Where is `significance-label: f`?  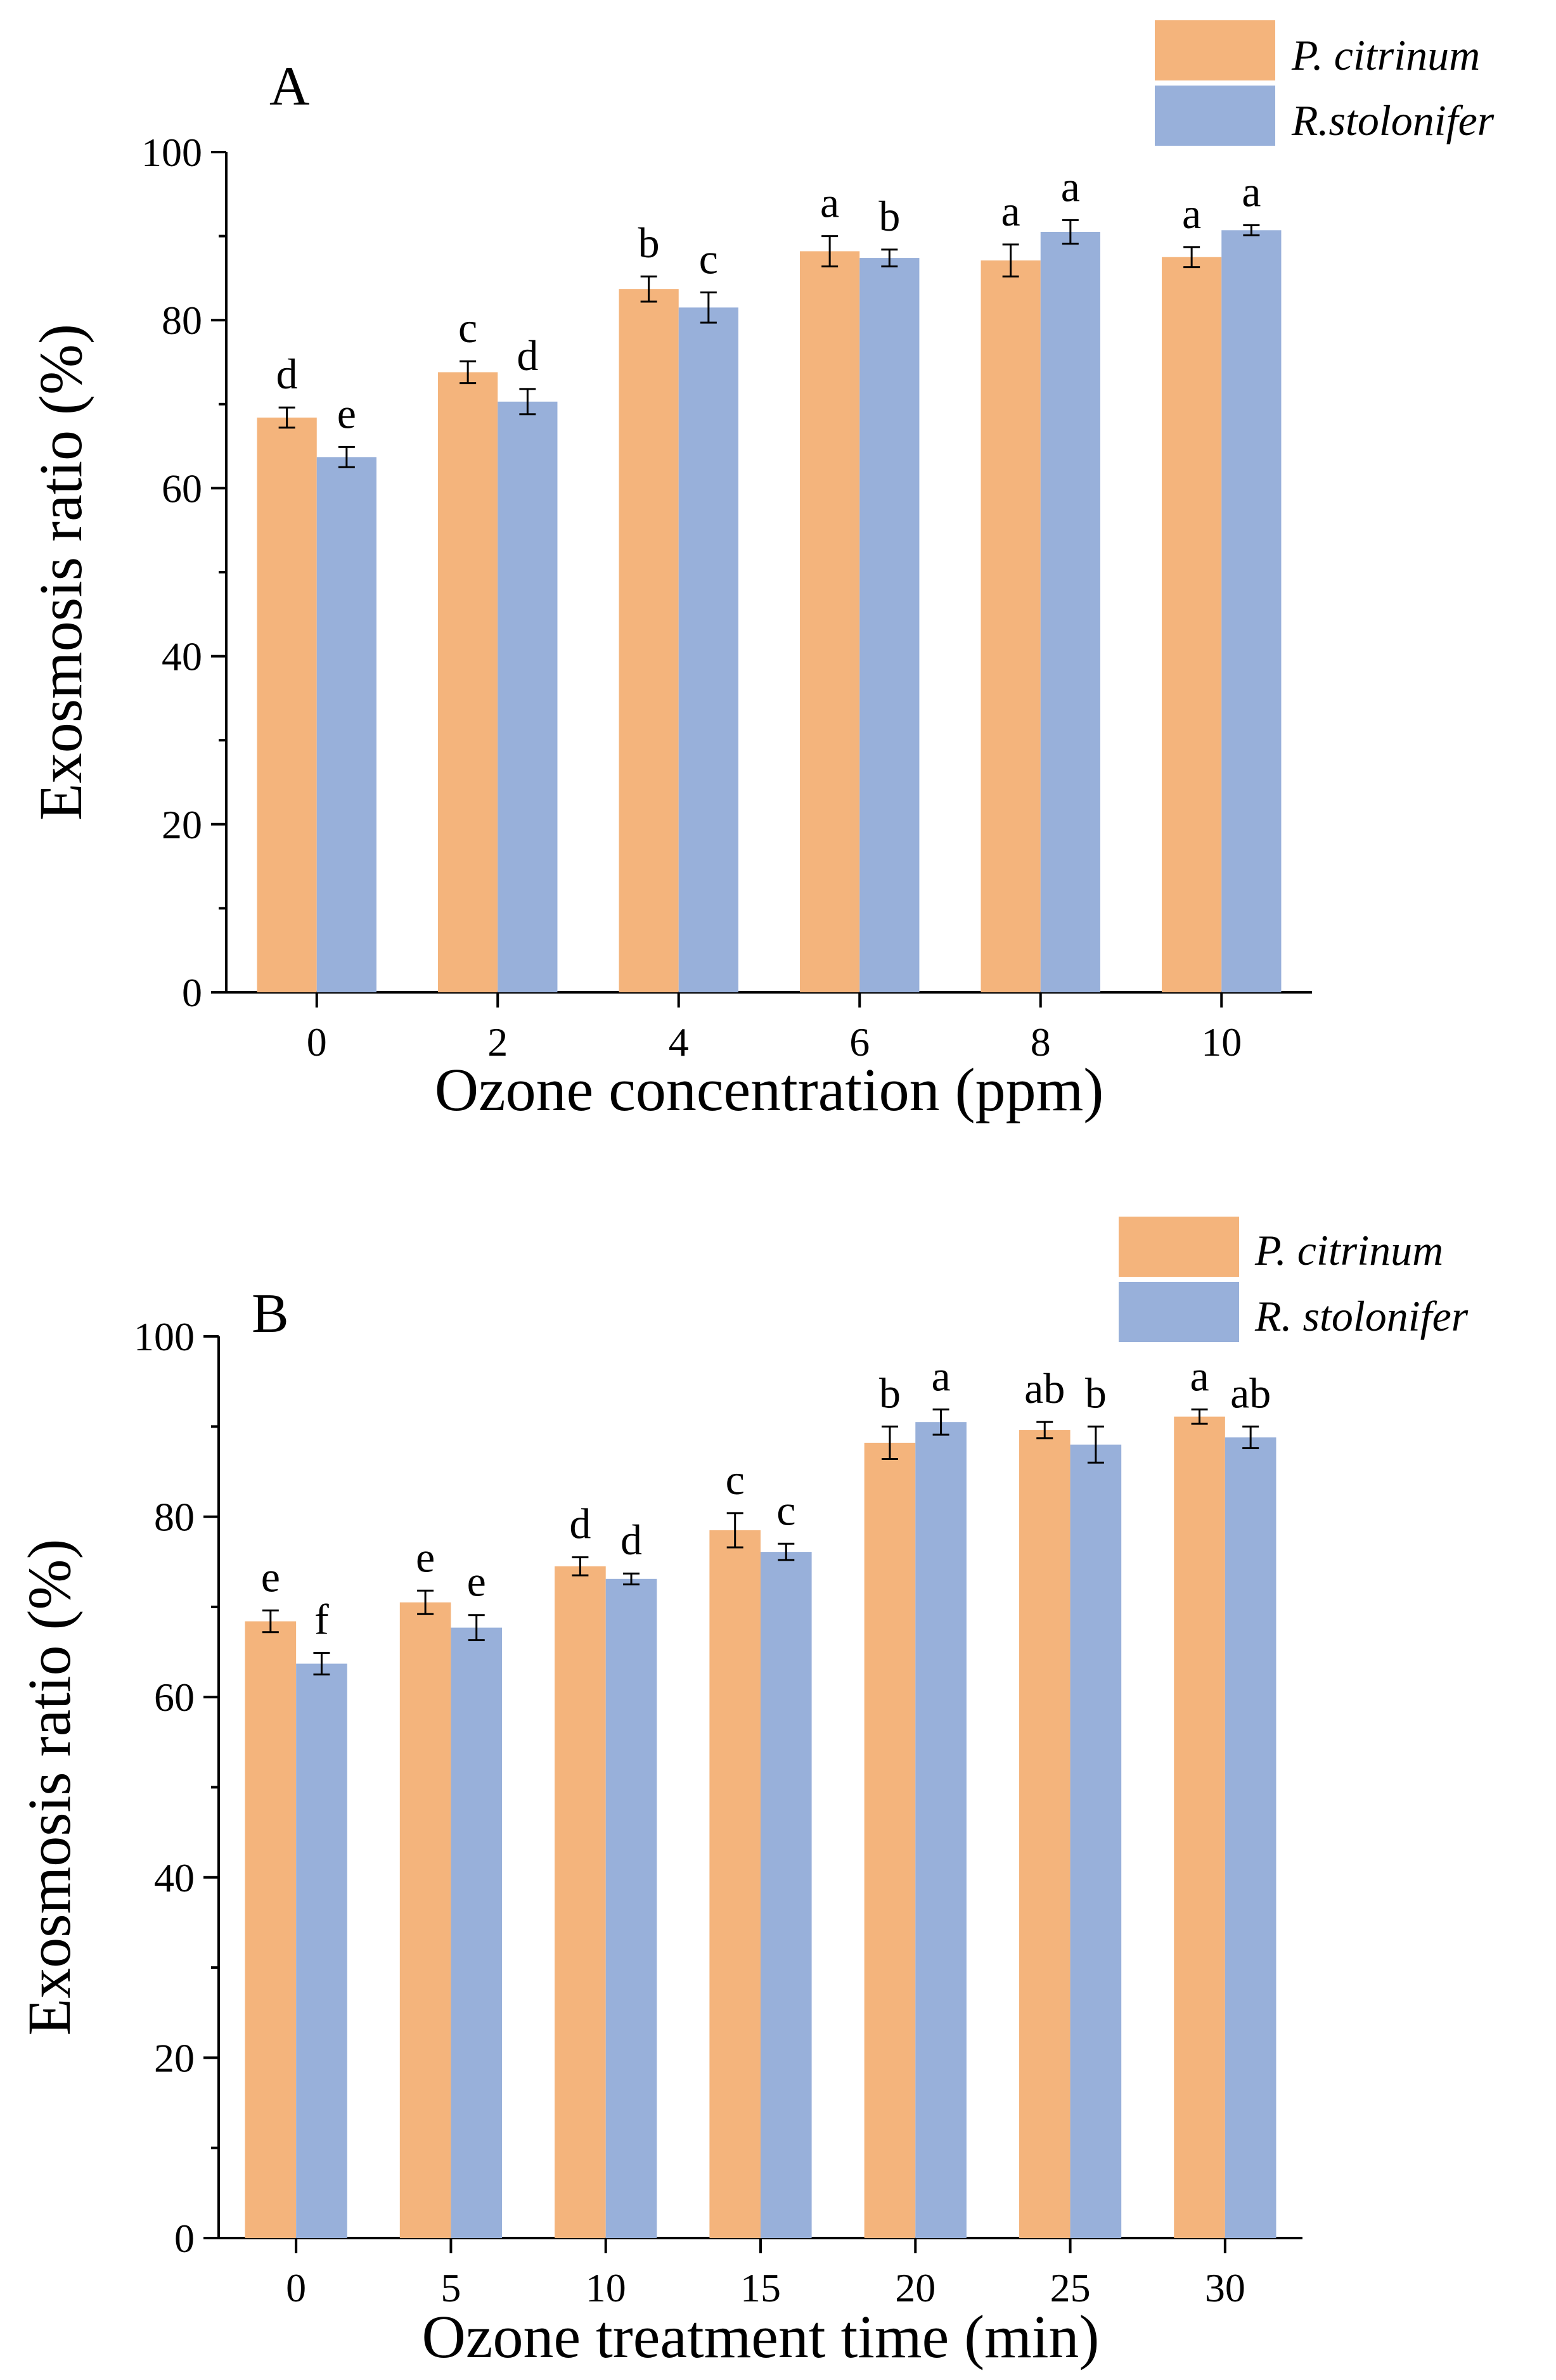
significance-label: f is located at coordinates (321, 1619).